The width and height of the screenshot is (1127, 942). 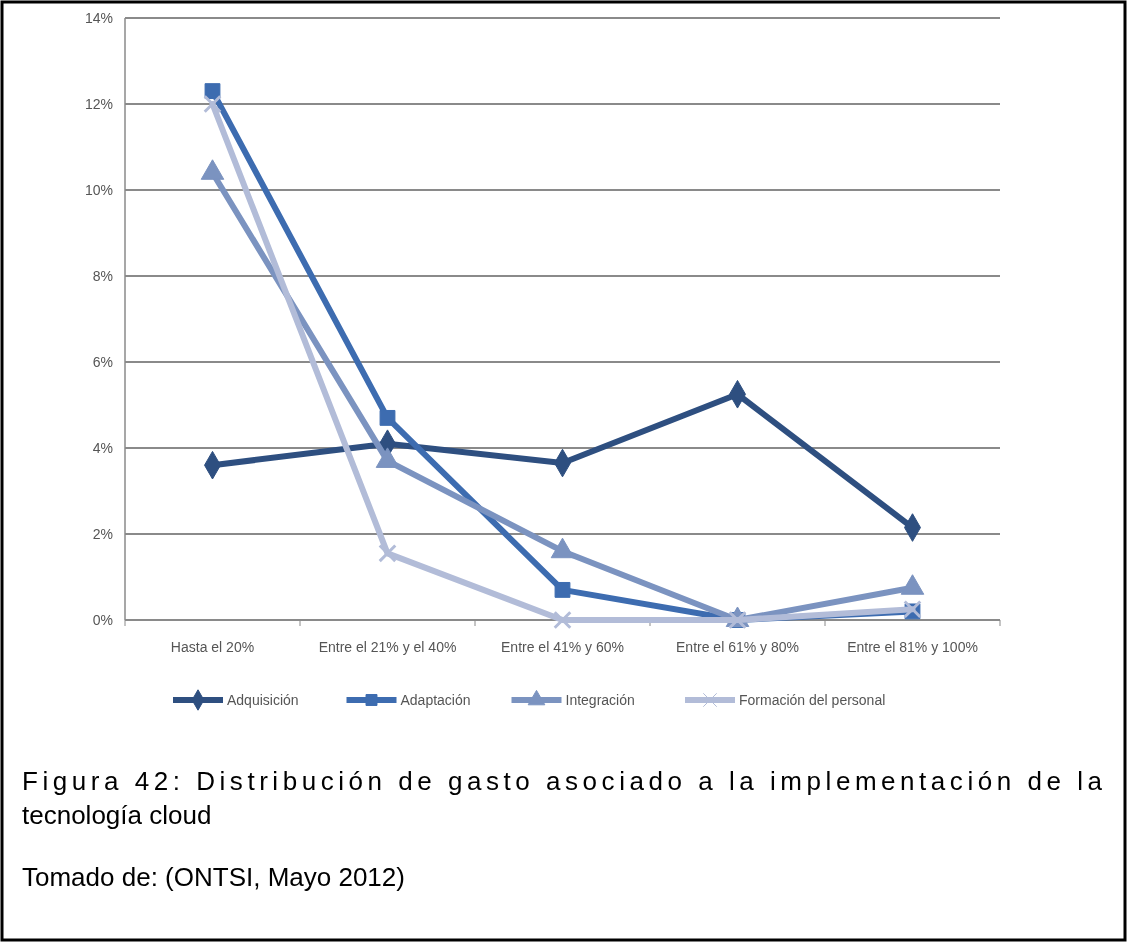 I want to click on x-tick-label: Entre el 61% y 80%, so click(x=737, y=647).